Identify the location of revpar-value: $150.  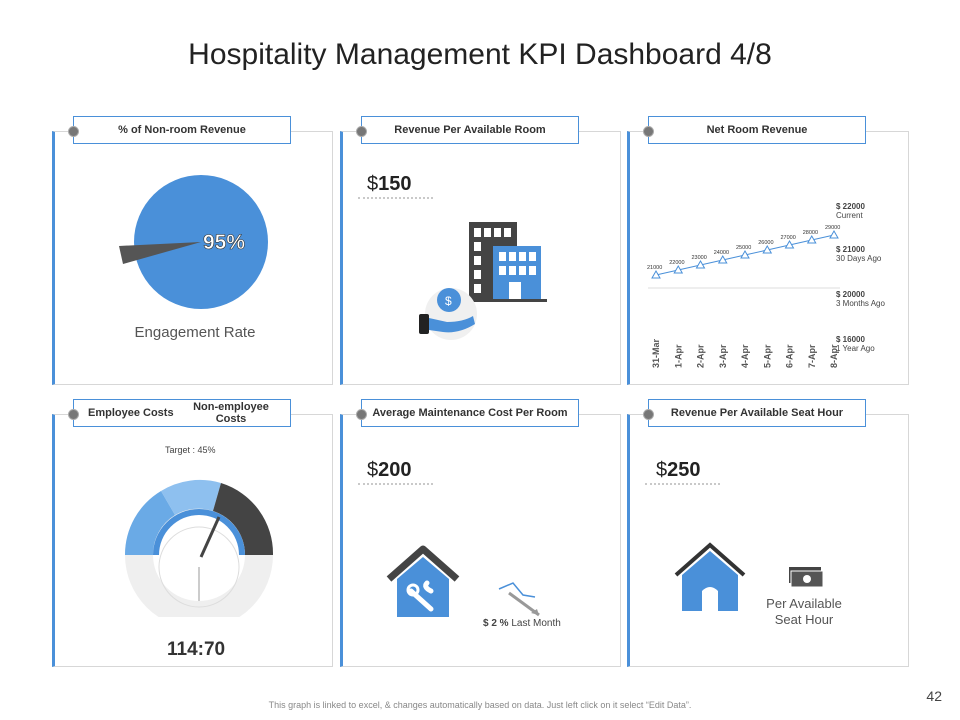
(389, 184).